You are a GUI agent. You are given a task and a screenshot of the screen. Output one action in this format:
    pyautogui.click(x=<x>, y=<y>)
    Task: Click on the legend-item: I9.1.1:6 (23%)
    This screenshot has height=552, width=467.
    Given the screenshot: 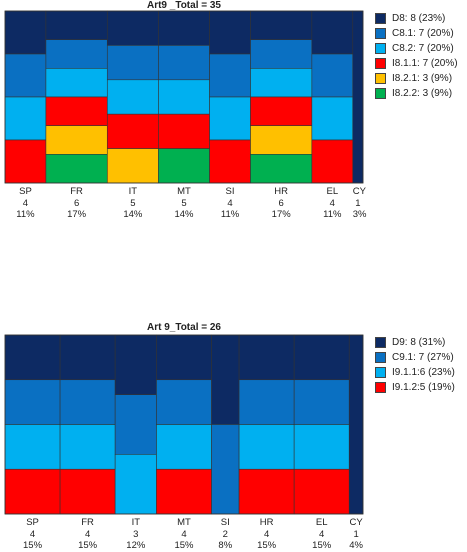 What is the action you would take?
    pyautogui.click(x=415, y=372)
    